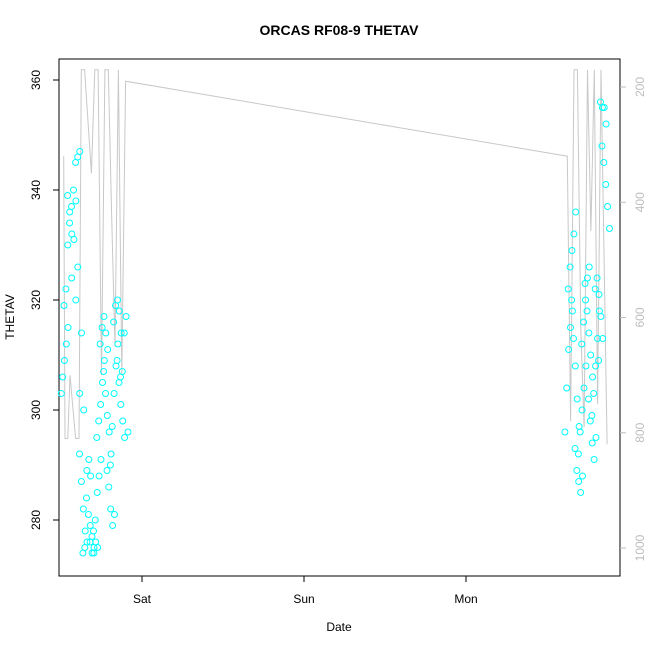  I want to click on x-axis-label: Date, so click(339, 627).